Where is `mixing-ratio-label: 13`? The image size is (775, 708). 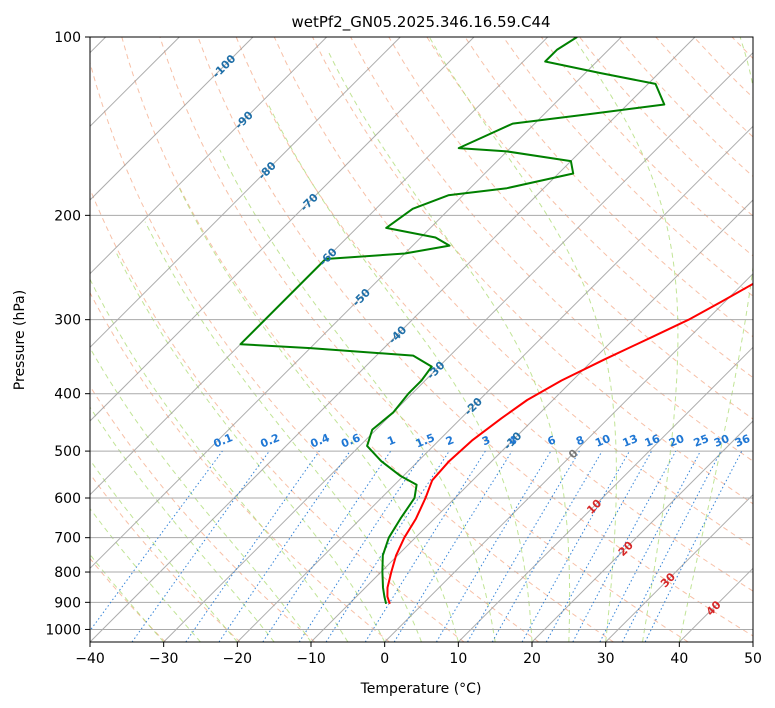 mixing-ratio-label: 13 is located at coordinates (630, 441).